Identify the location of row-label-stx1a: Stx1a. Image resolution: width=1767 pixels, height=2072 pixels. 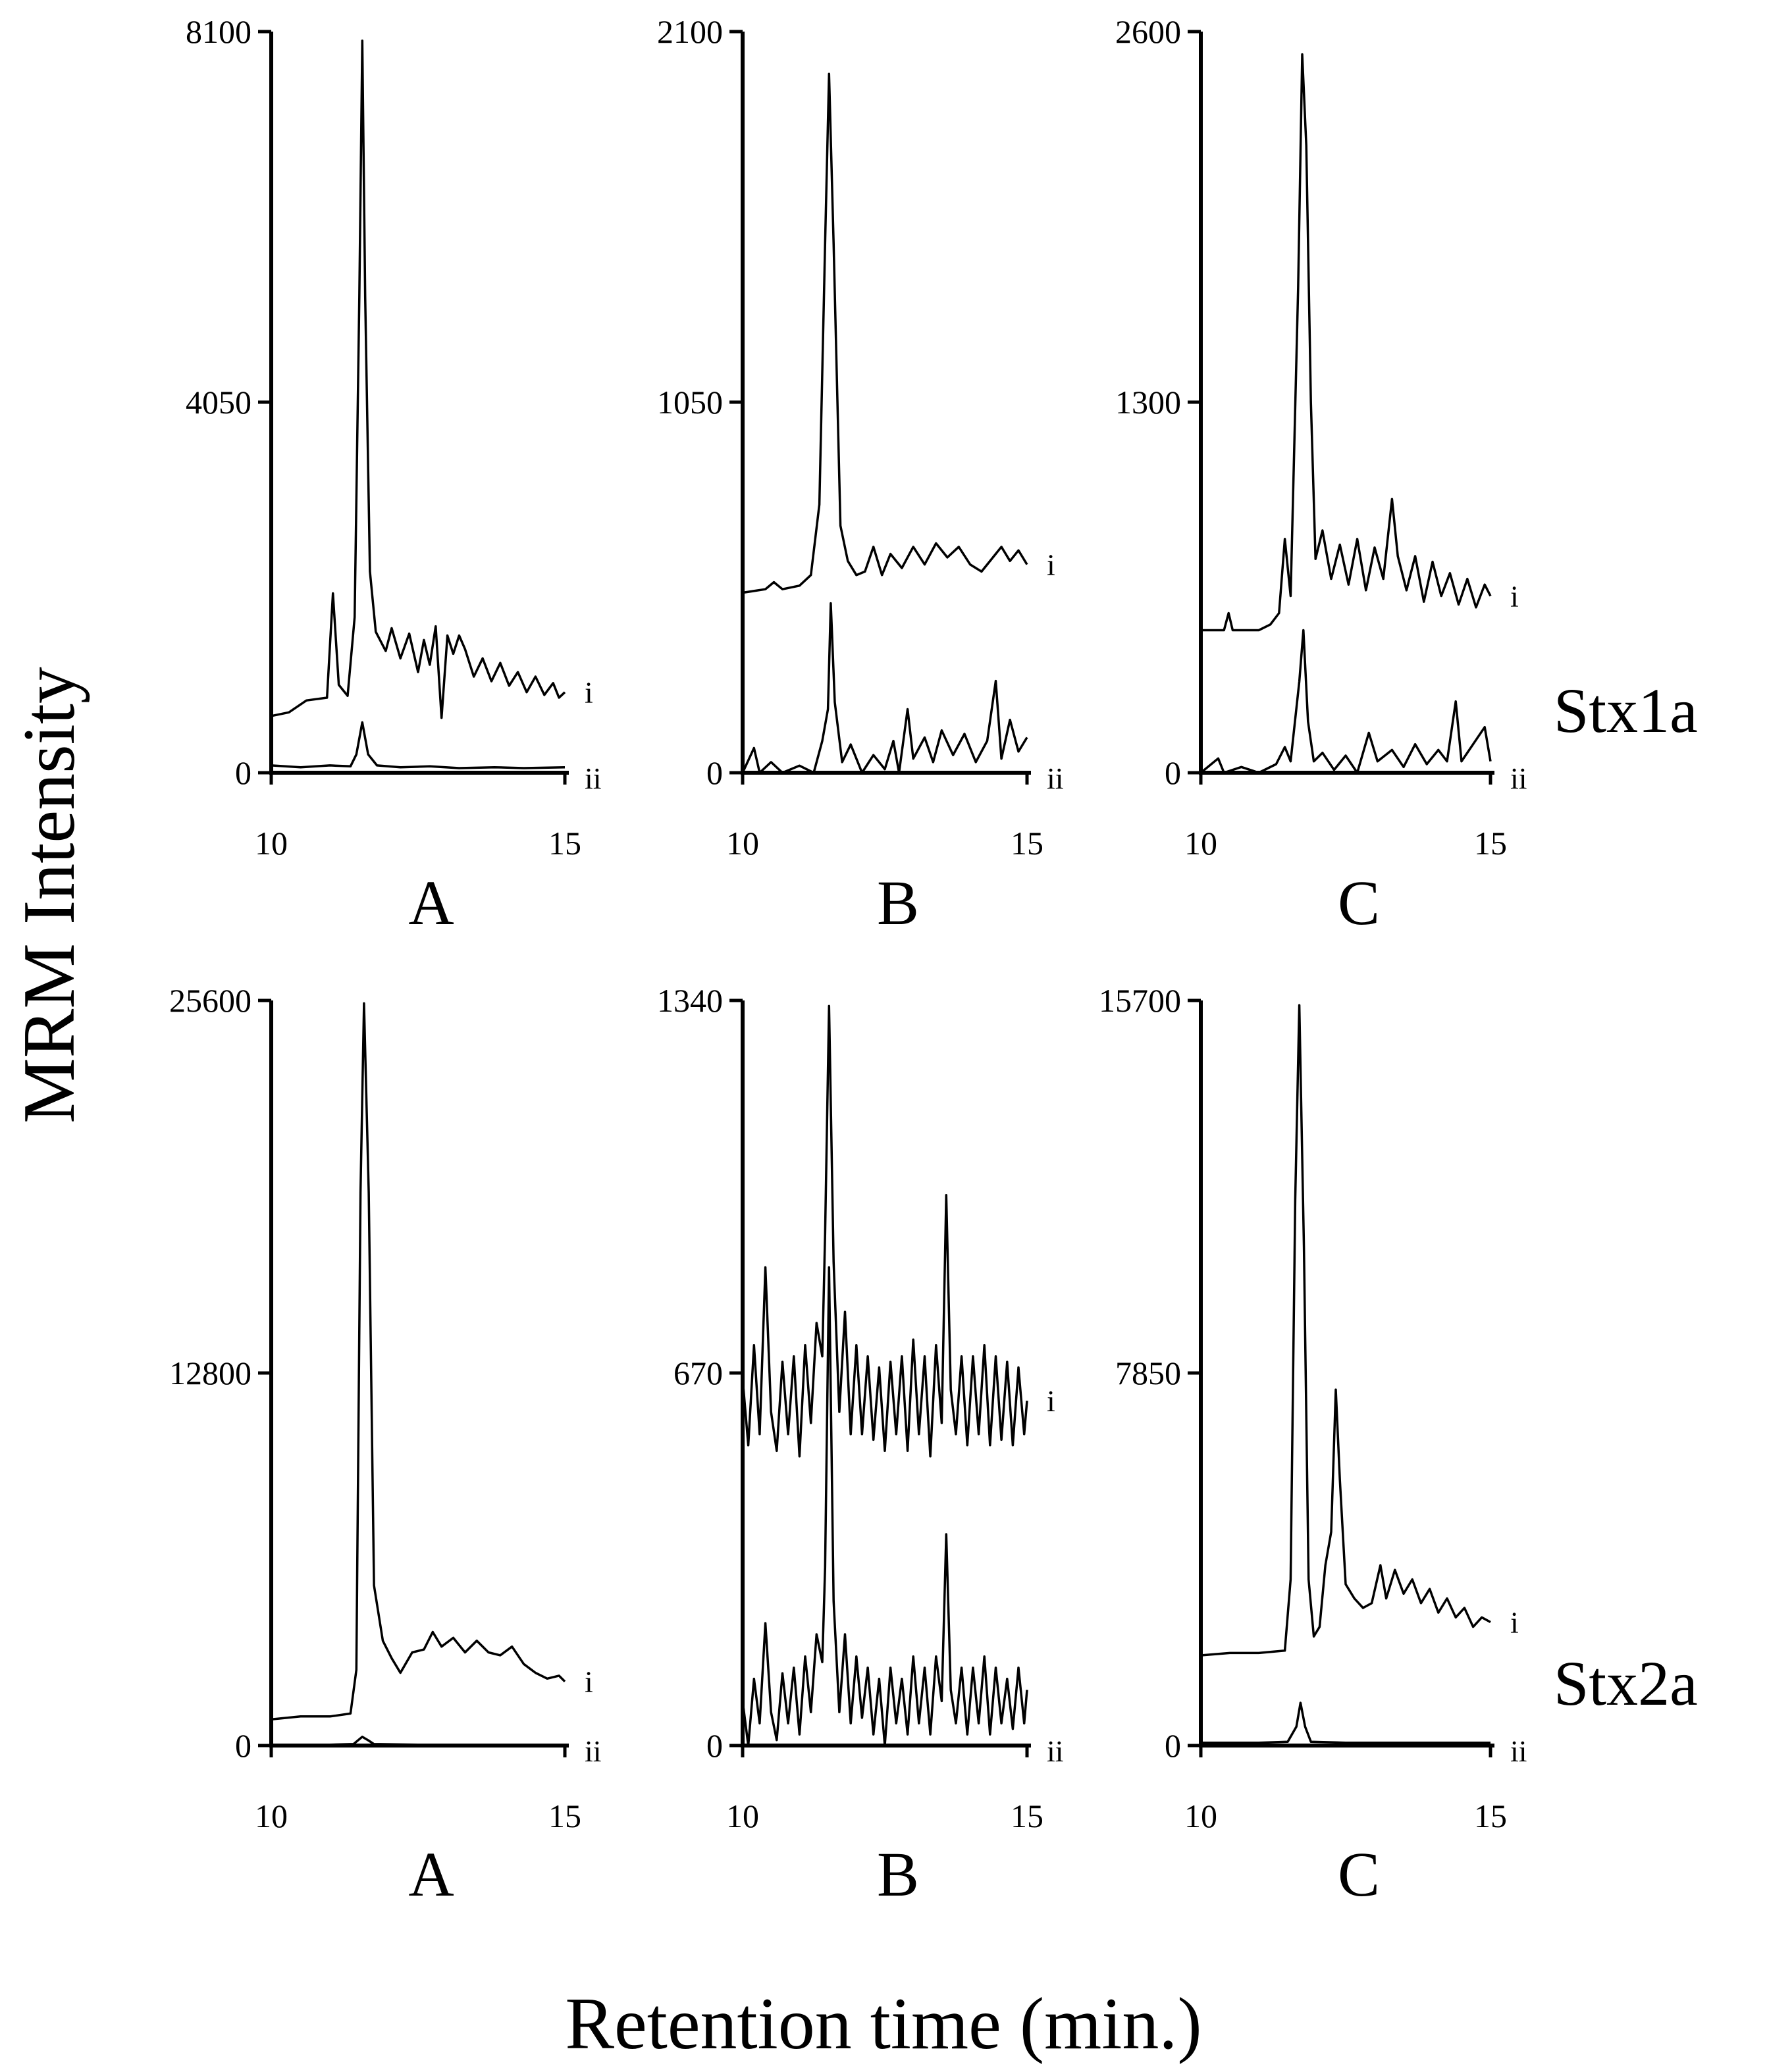
(1626, 711).